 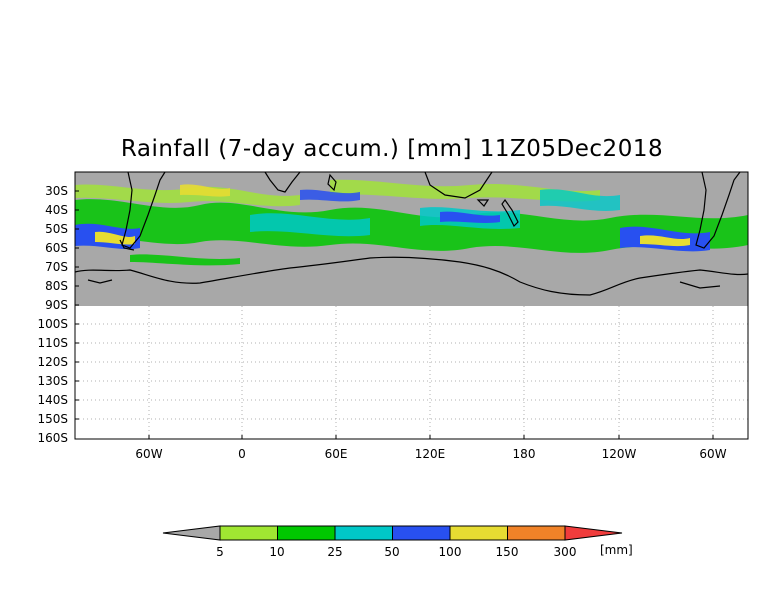 I want to click on xtick-label: 0, so click(x=242, y=454).